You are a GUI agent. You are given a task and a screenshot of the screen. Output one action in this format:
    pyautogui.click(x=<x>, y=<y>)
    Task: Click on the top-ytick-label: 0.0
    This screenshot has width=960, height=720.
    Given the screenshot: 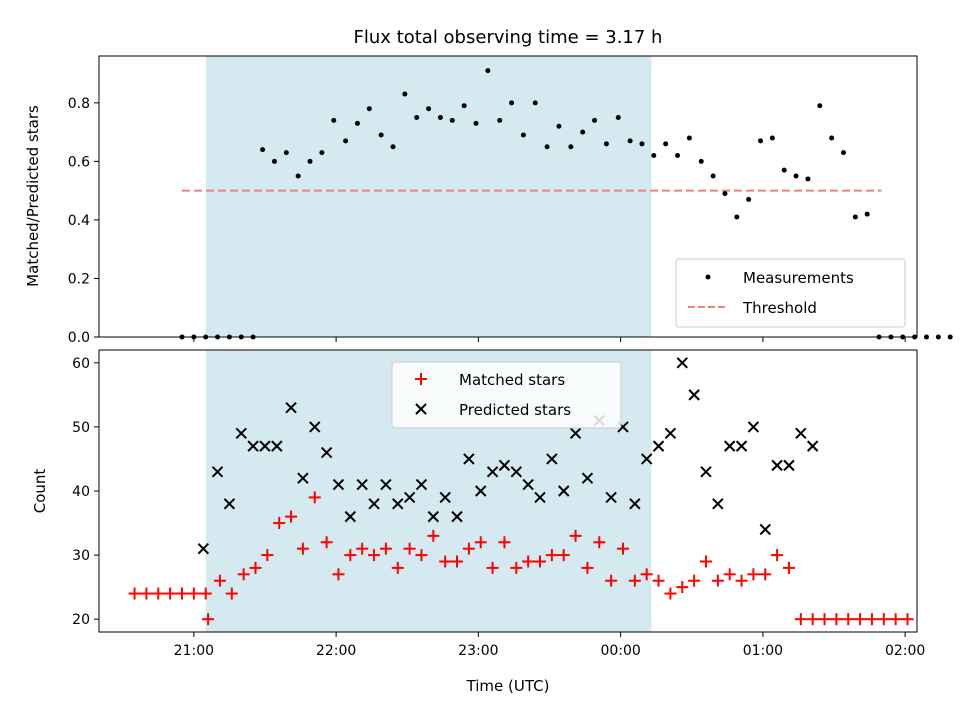 What is the action you would take?
    pyautogui.click(x=79, y=338)
    